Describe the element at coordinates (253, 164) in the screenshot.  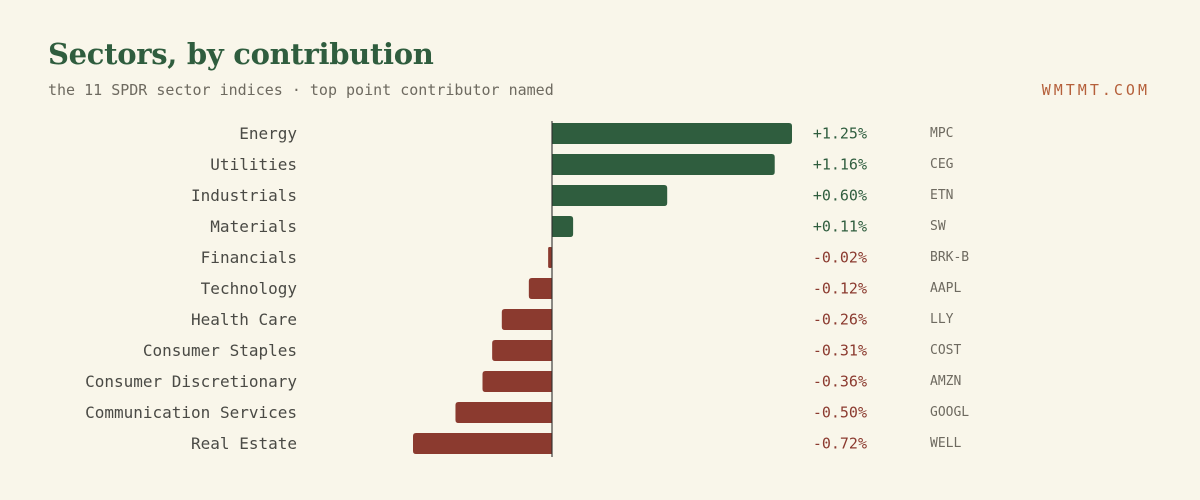
I see `category-label: Utilities` at that location.